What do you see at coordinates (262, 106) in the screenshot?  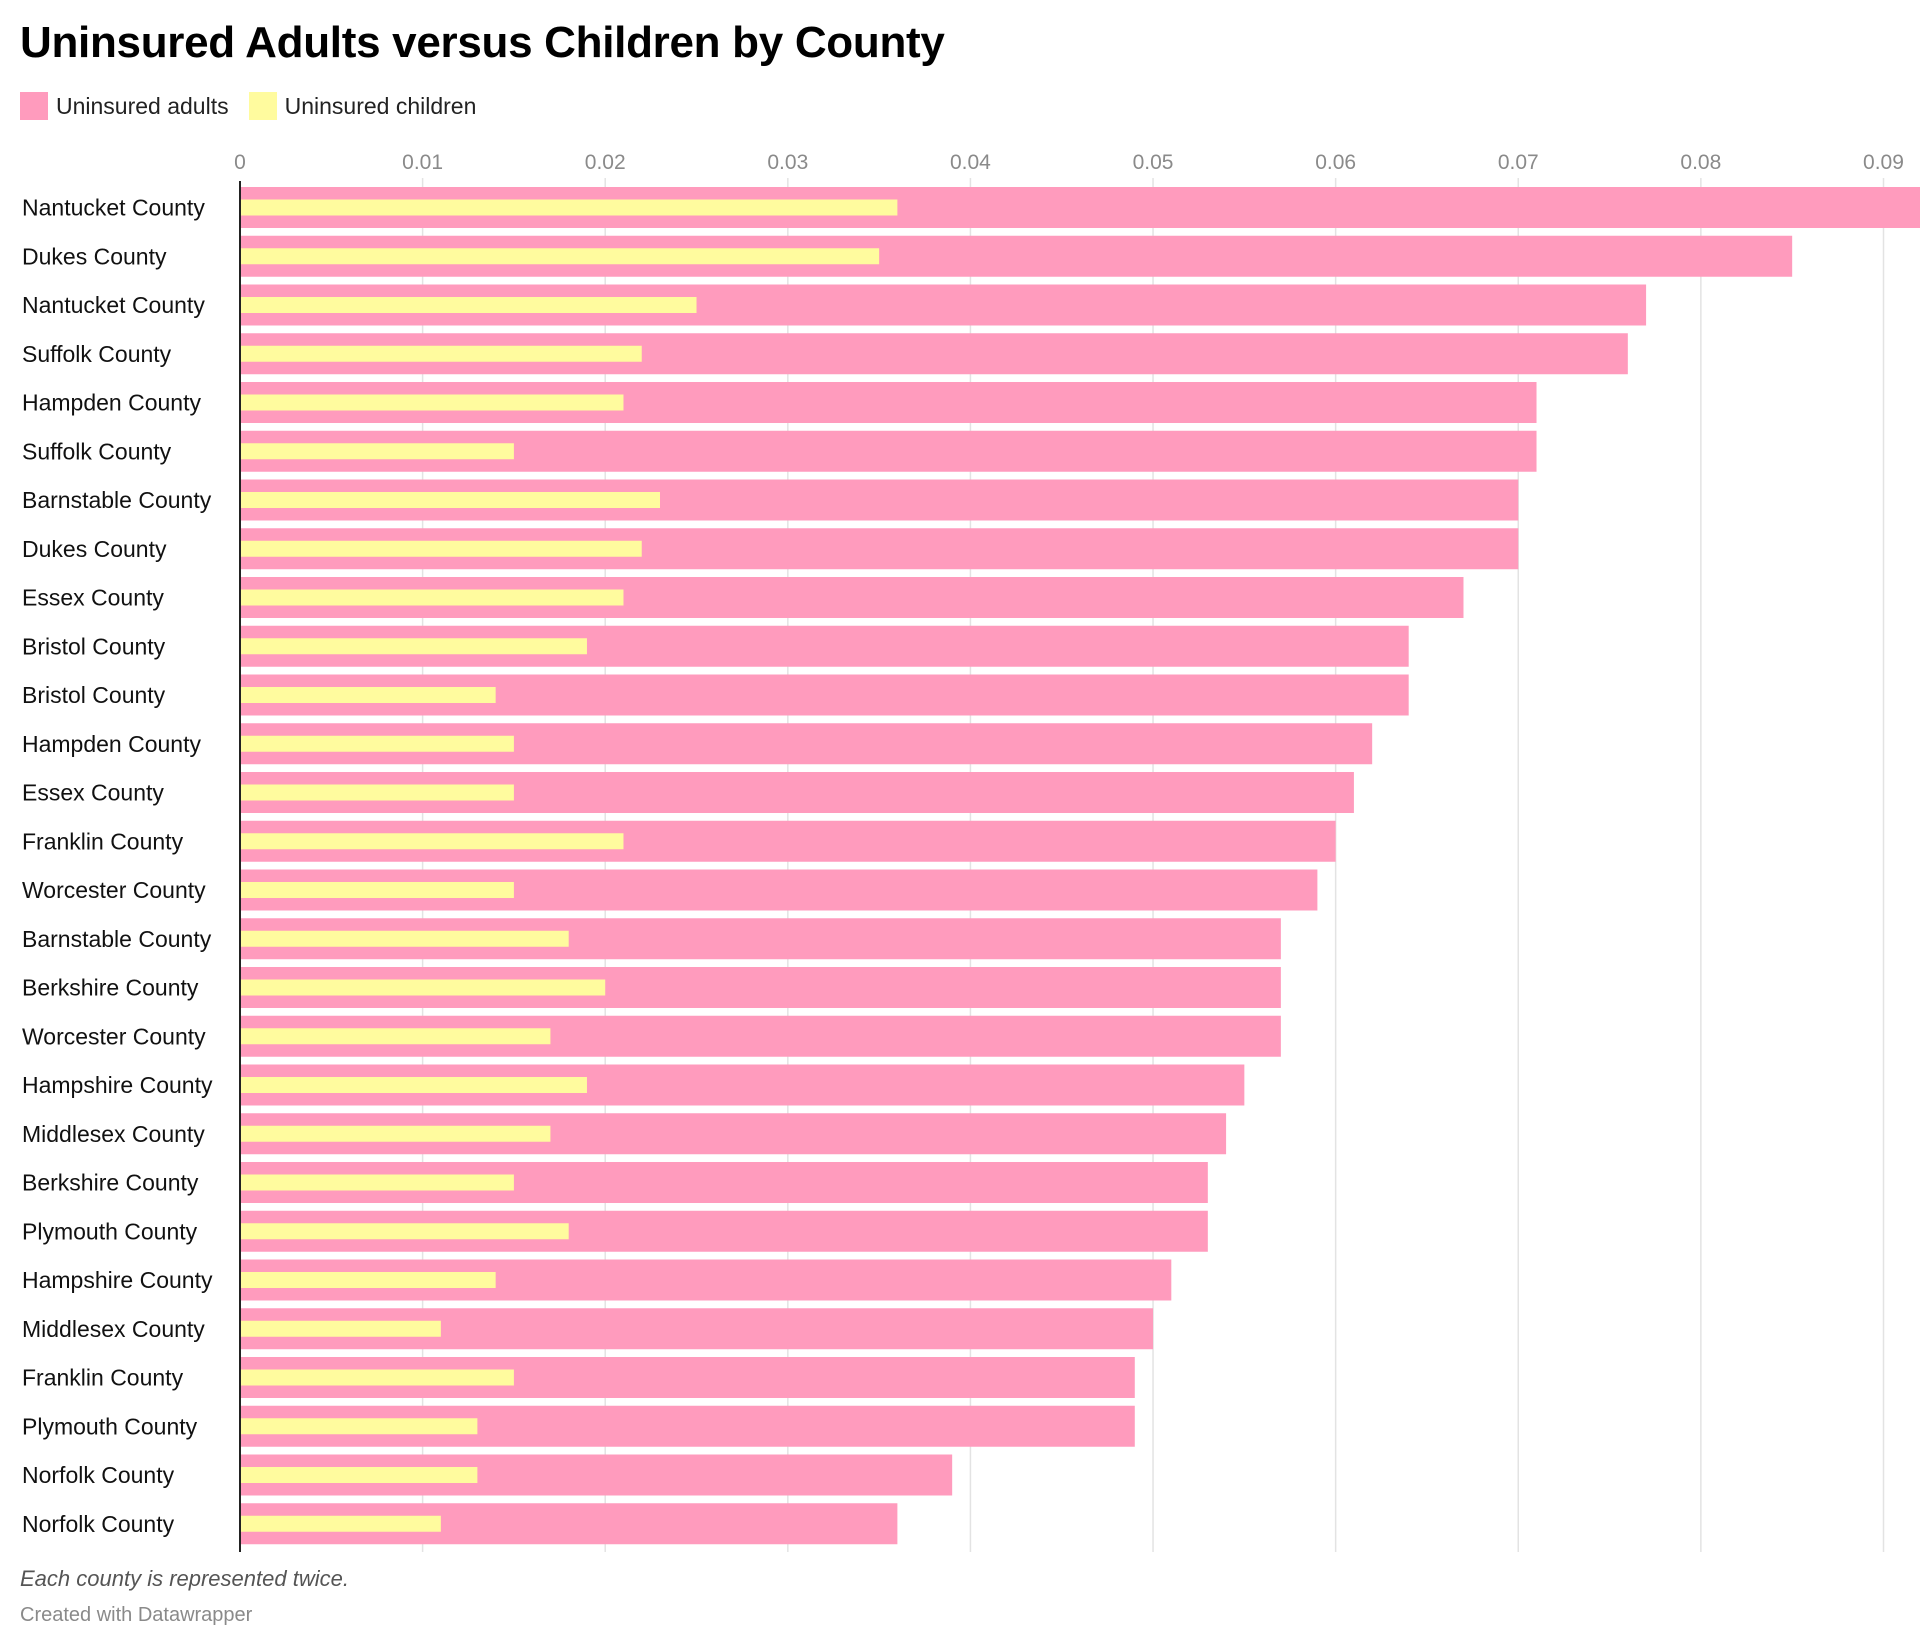 I see `legend-swatch-children` at bounding box center [262, 106].